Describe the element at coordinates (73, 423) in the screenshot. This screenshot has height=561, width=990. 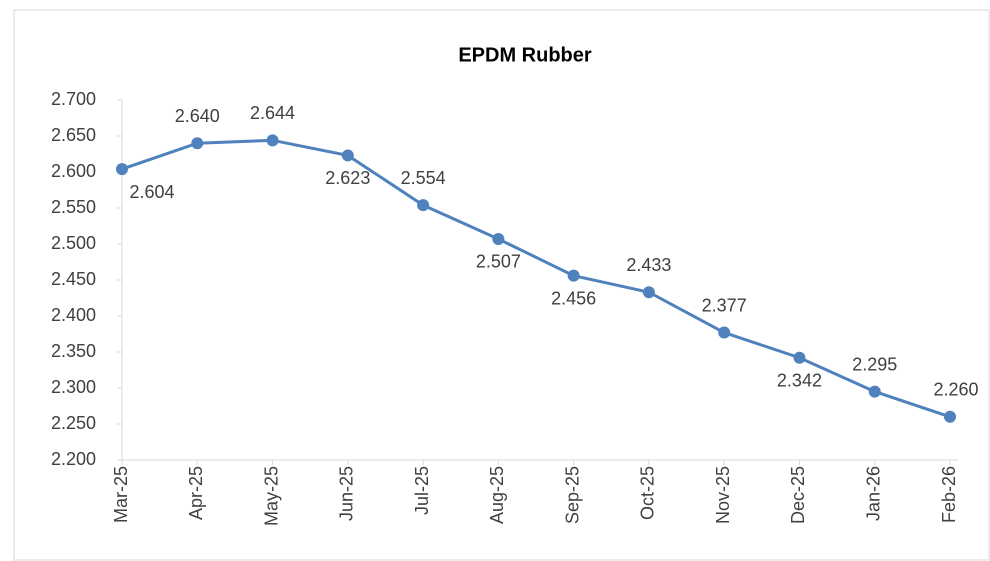
I see `y-tick-label: 2.250` at that location.